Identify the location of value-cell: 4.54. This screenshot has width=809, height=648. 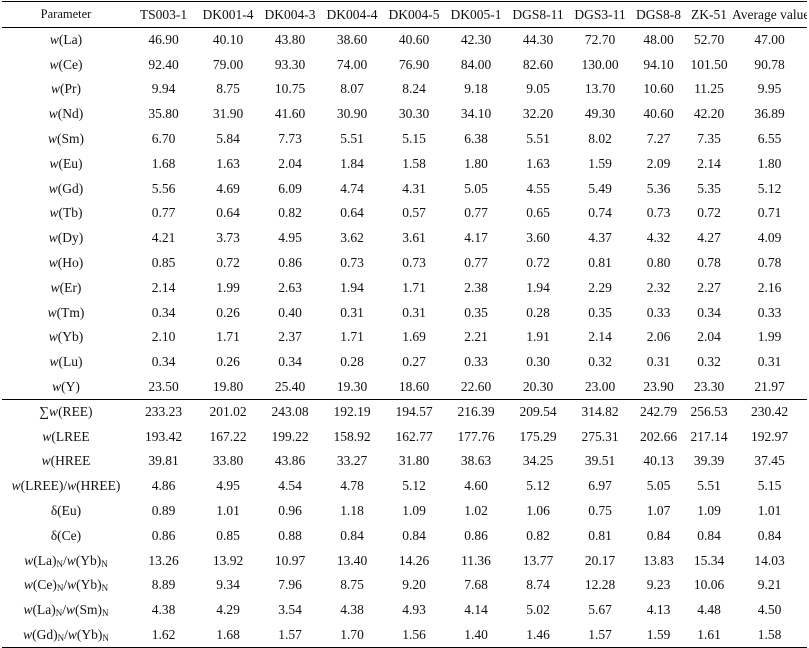
(290, 486).